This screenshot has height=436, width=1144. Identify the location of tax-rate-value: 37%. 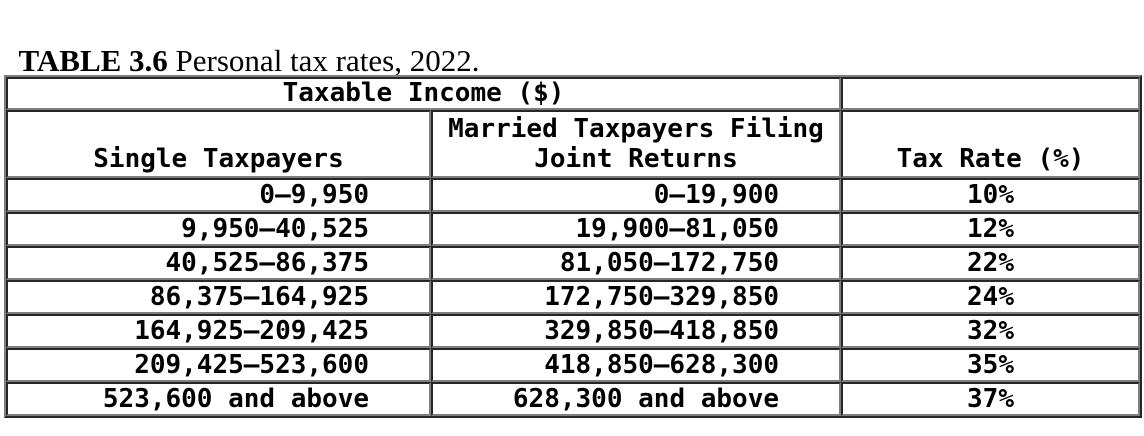
(991, 399).